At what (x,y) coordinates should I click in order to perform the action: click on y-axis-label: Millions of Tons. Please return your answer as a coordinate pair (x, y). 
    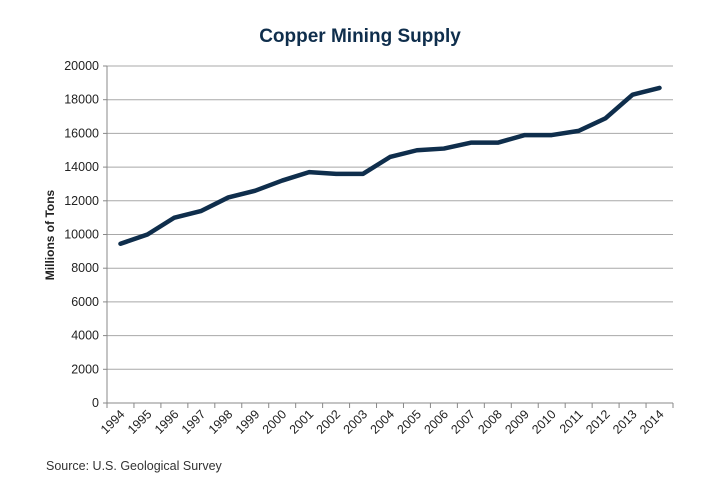
    Looking at the image, I should click on (50, 234).